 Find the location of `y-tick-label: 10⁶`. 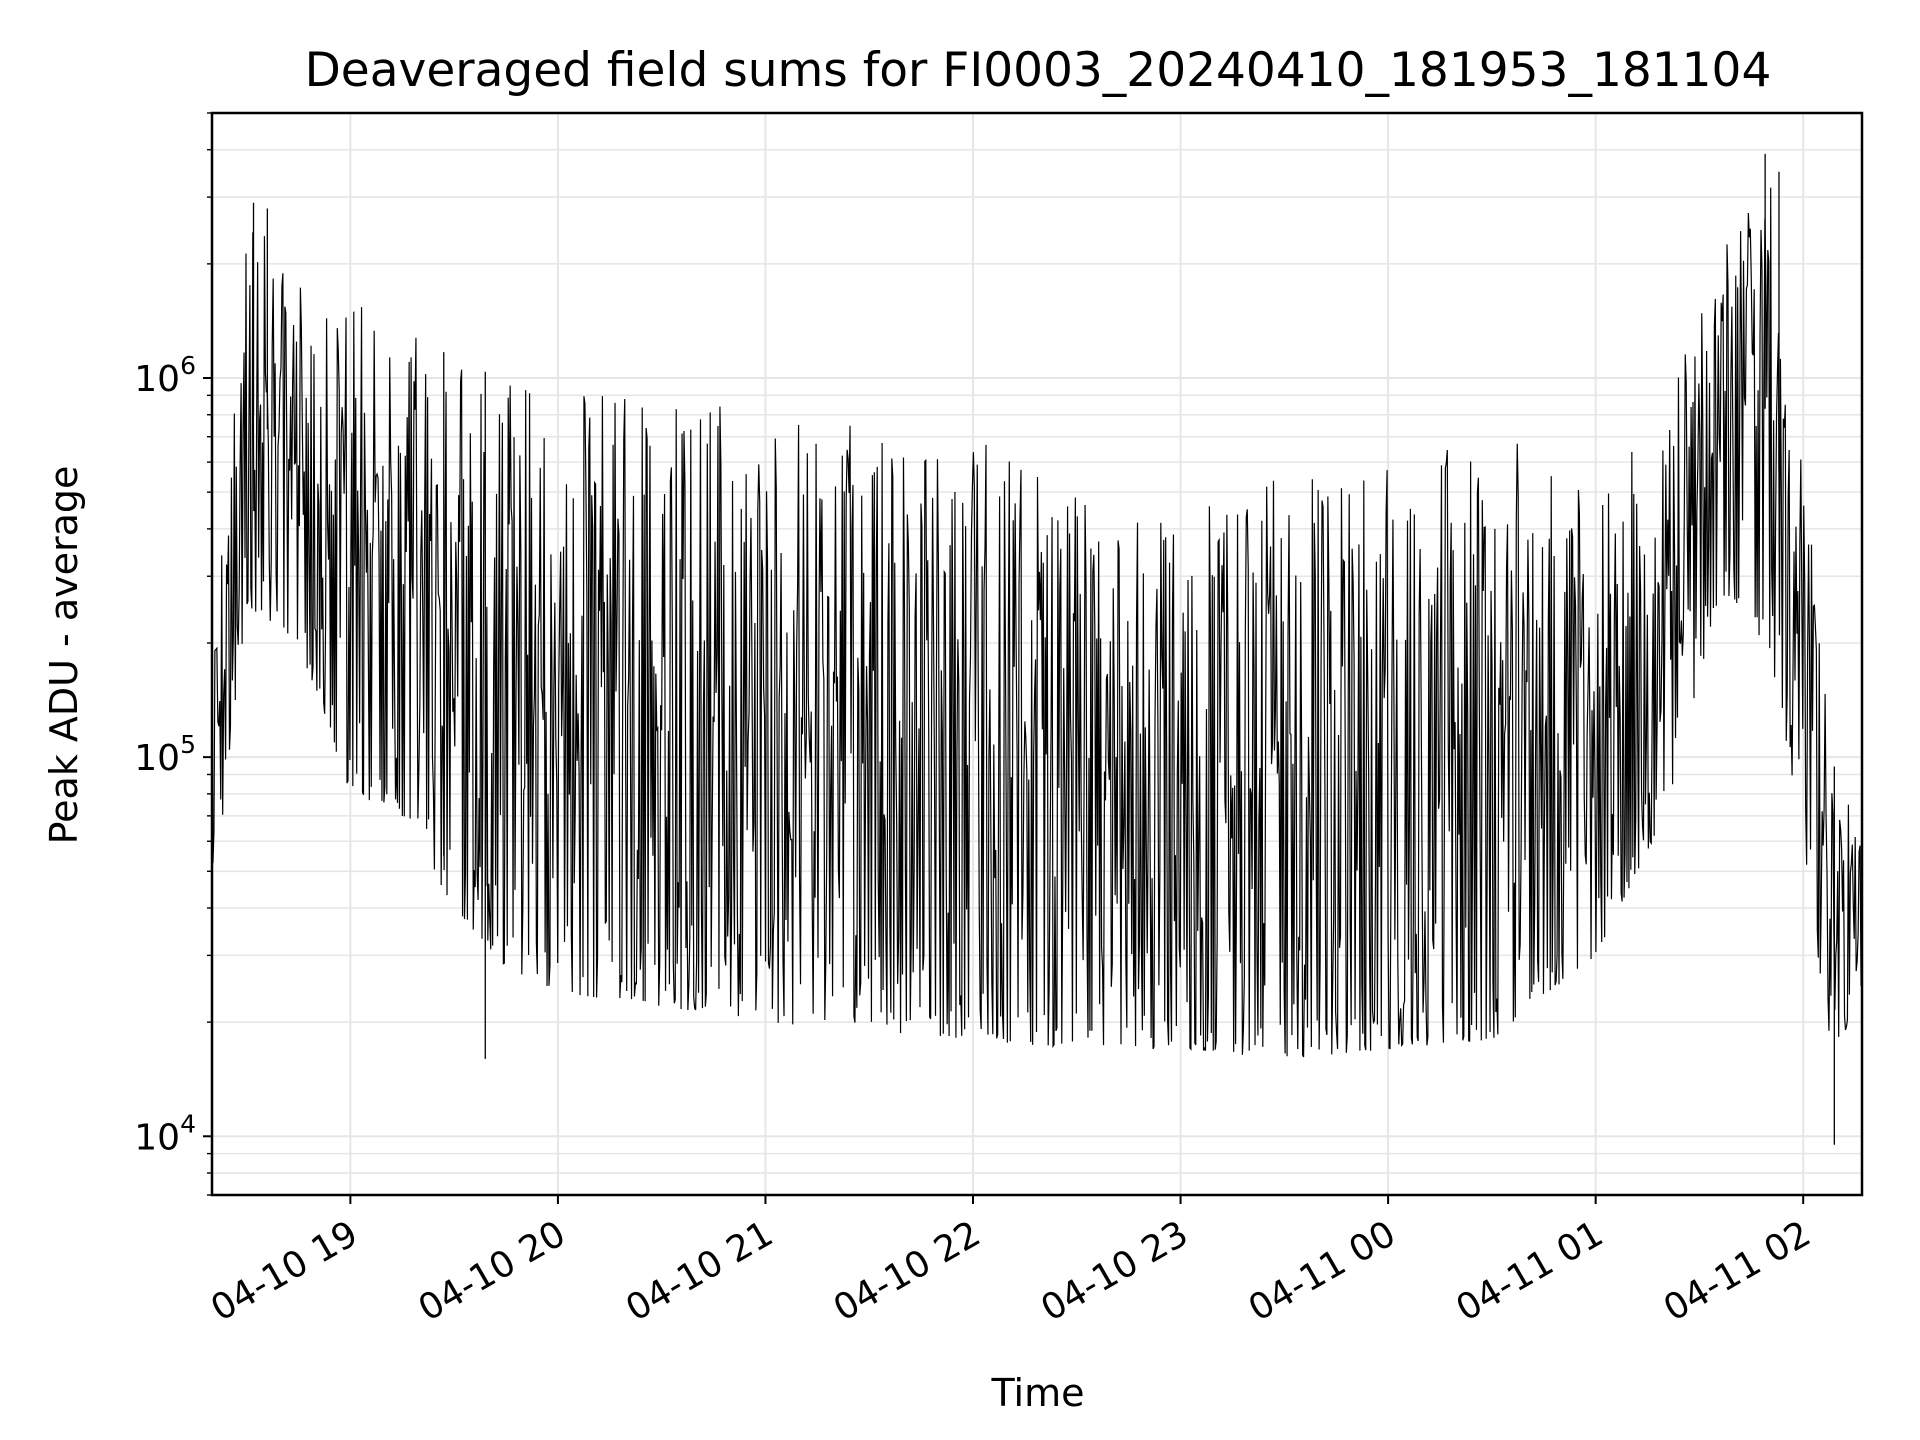

y-tick-label: 10⁶ is located at coordinates (165, 375).